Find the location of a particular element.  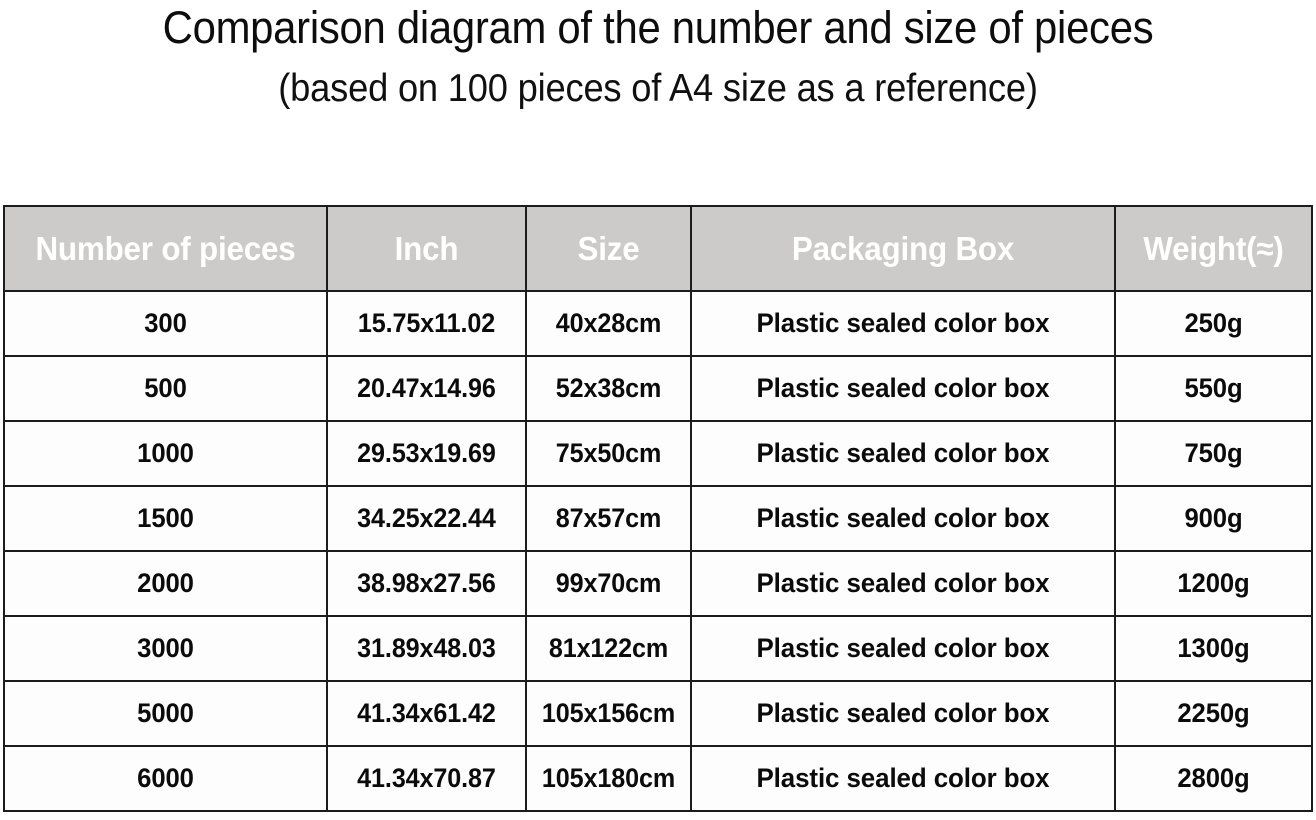

cell-value: 550g is located at coordinates (1213, 388).